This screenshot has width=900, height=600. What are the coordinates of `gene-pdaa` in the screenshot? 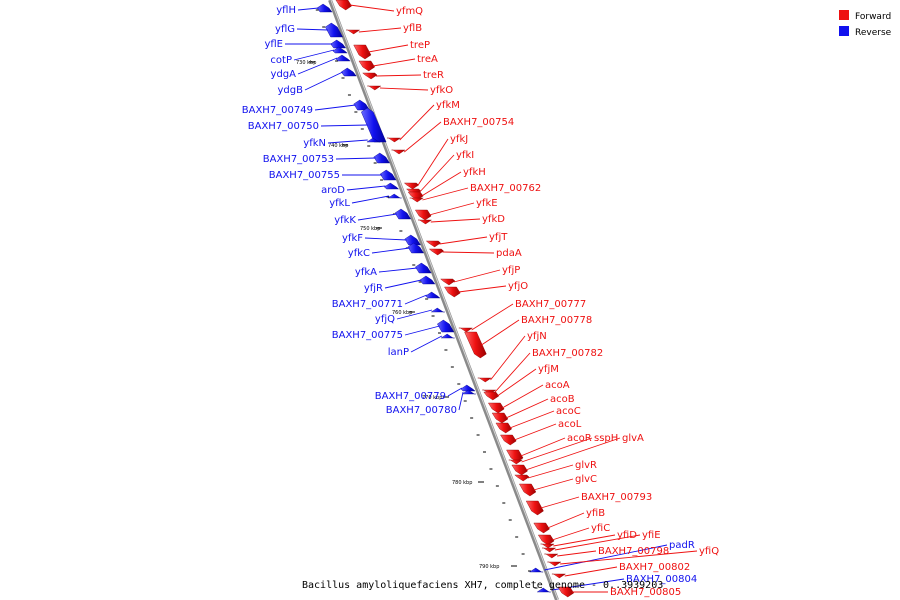 It's located at (436, 252).